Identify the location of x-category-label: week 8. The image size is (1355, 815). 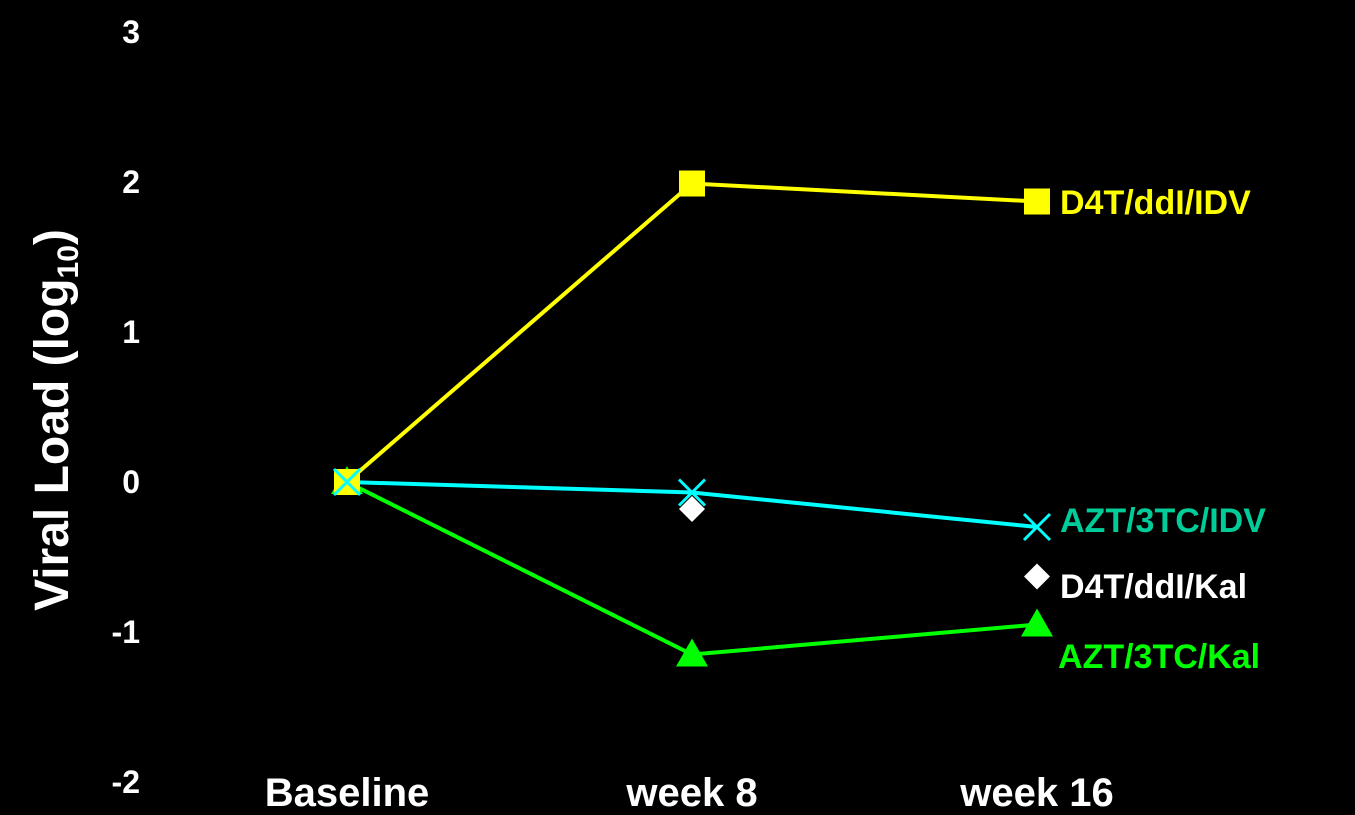
(691, 793).